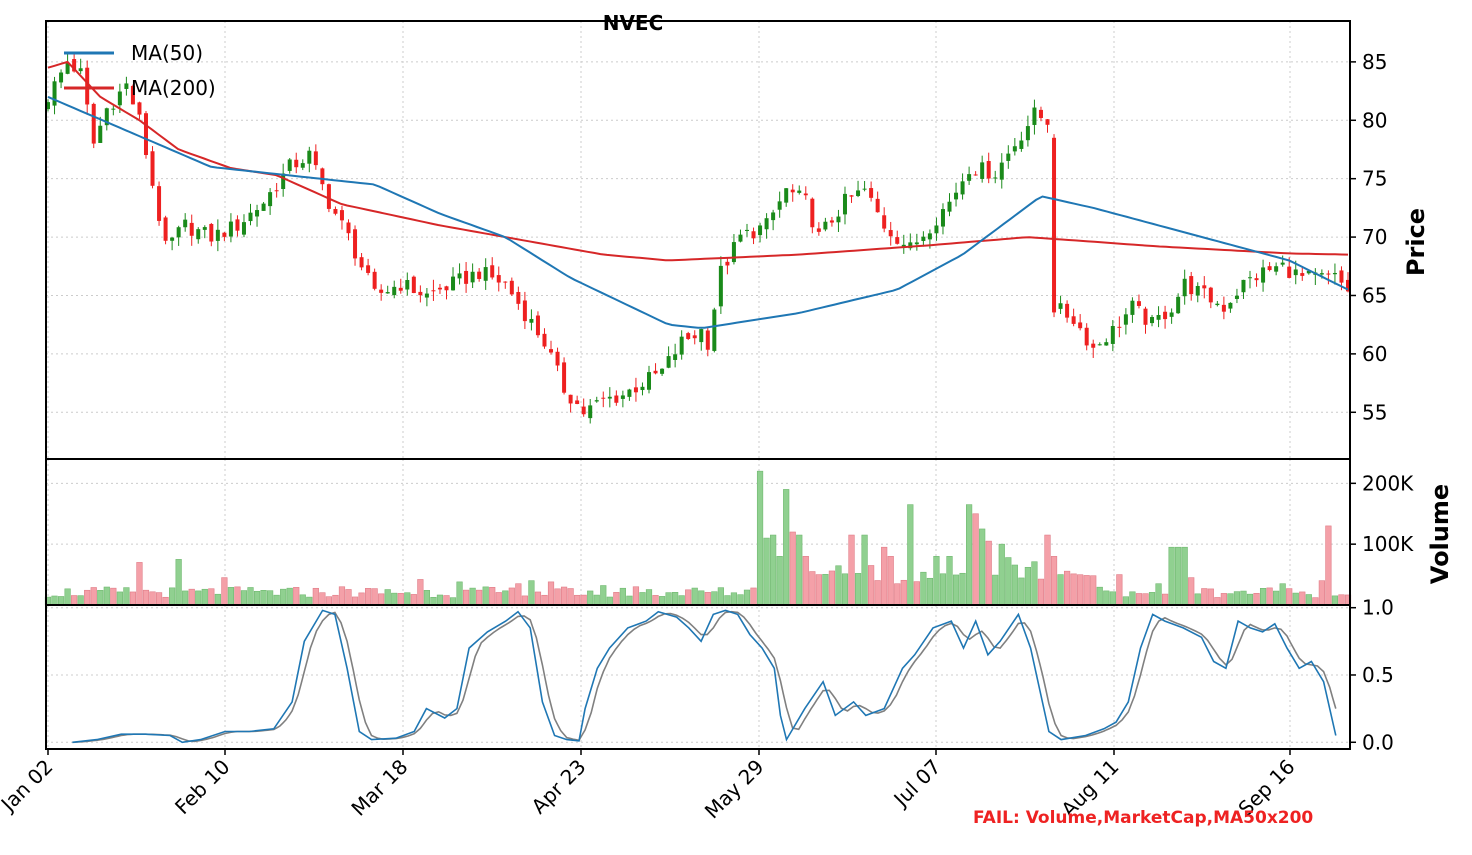 The image size is (1472, 855). What do you see at coordinates (140, 70) in the screenshot?
I see `legend: MA(50) MA(200)` at bounding box center [140, 70].